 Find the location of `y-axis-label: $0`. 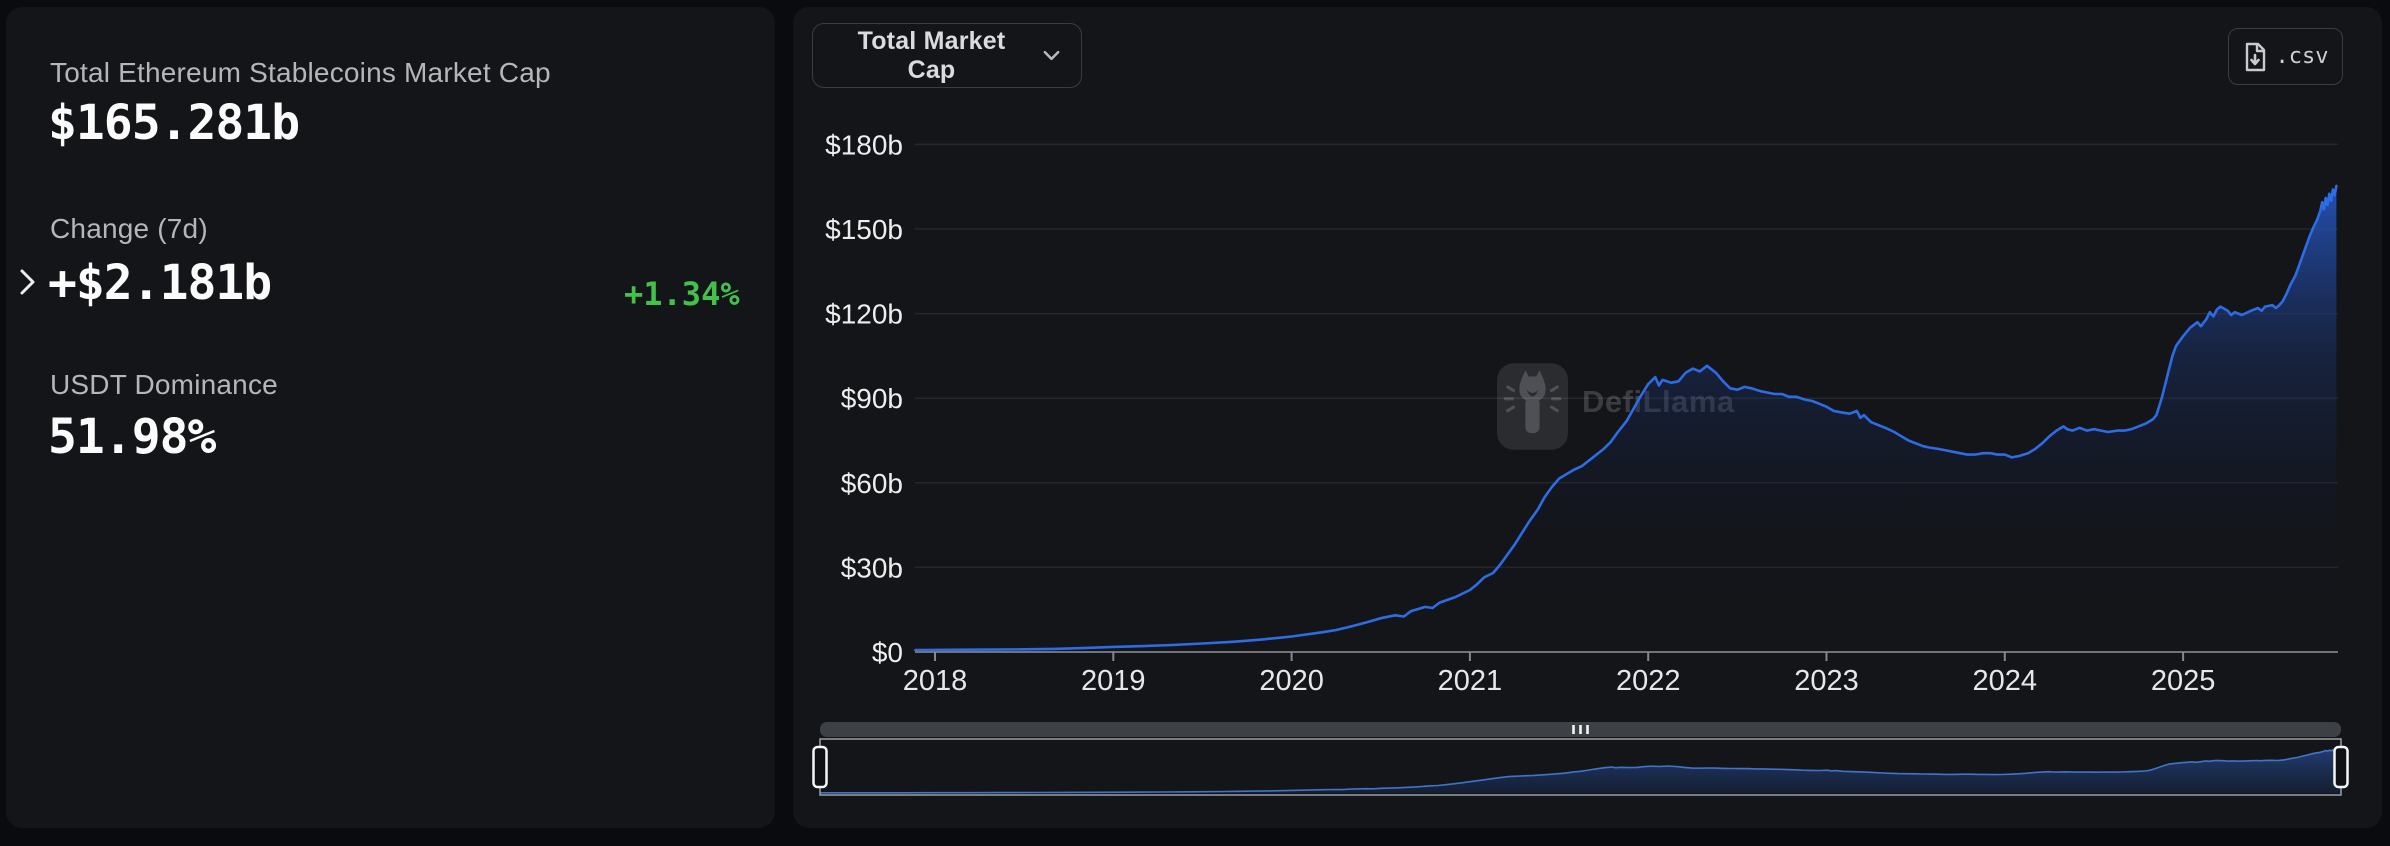

y-axis-label: $0 is located at coordinates (887, 652).